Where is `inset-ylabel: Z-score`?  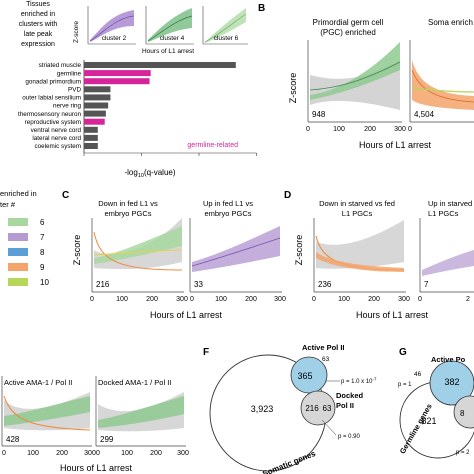 inset-ylabel: Z-score is located at coordinates (76, 32).